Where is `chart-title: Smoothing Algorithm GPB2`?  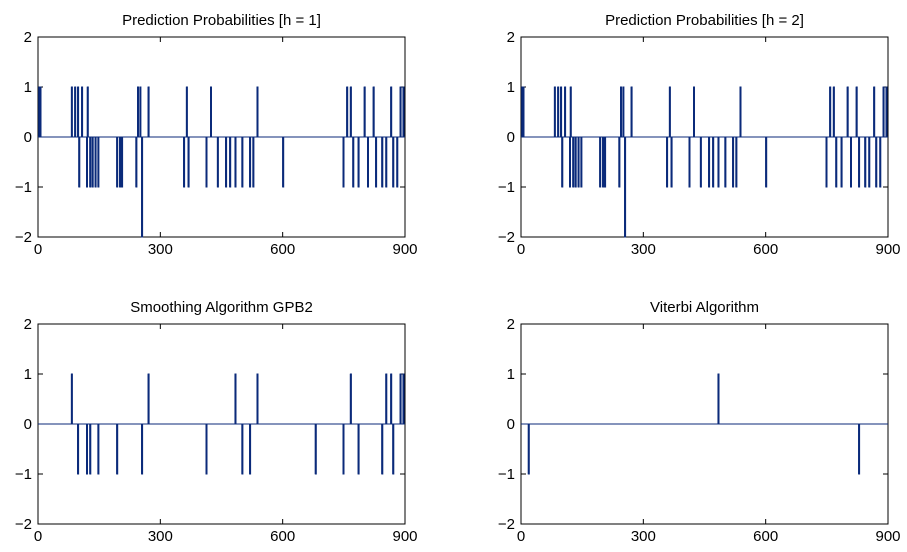 chart-title: Smoothing Algorithm GPB2 is located at coordinates (221, 307).